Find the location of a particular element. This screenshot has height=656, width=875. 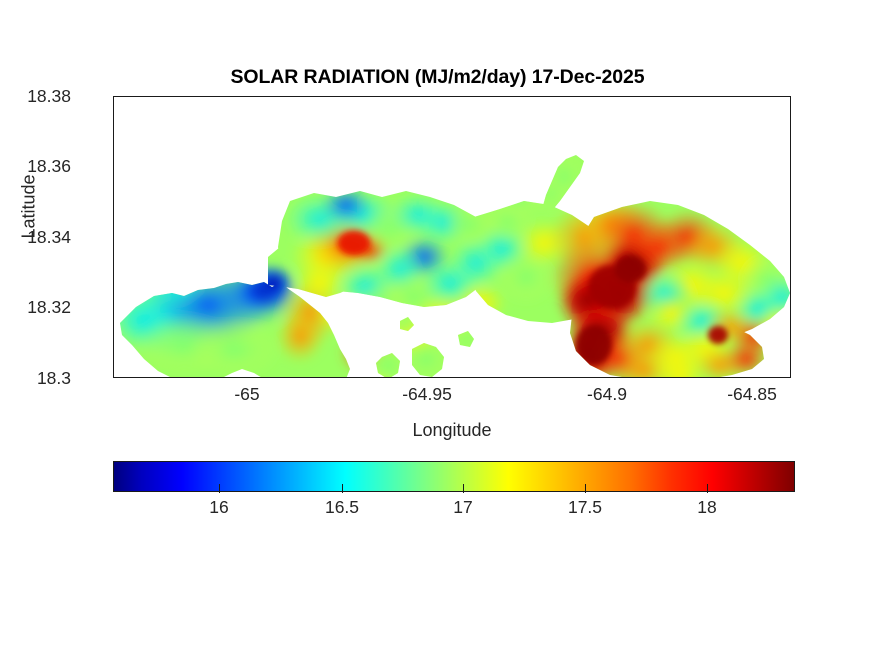

chart-title: SOLAR RADIATION (MJ/m2/day) 17-Dec-2025 is located at coordinates (437, 77).